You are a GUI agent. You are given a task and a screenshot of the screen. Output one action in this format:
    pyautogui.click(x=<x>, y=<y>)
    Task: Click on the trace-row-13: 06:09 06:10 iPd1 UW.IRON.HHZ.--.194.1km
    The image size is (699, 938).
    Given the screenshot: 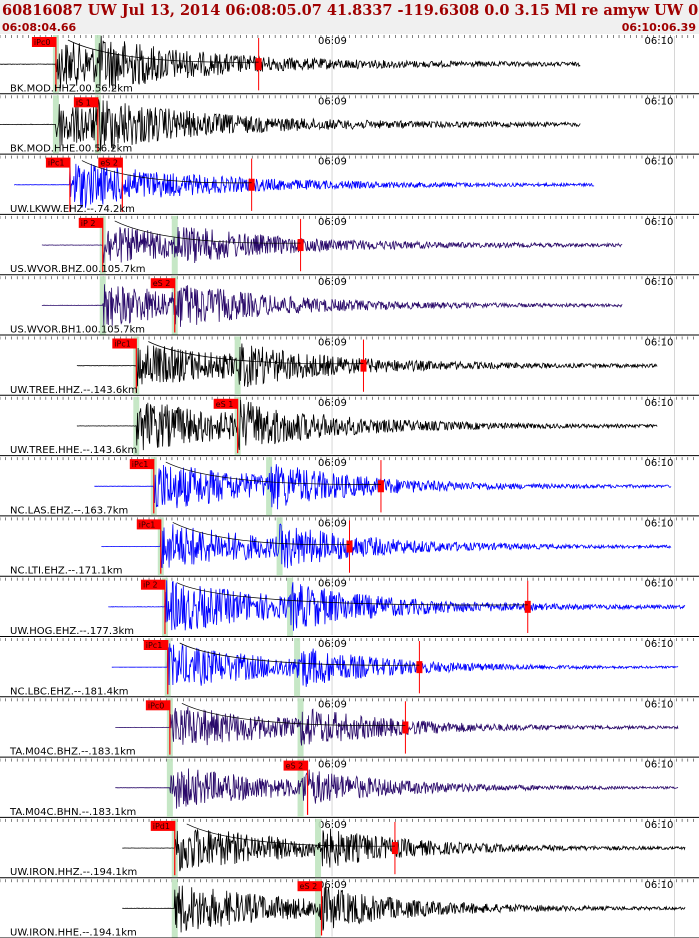 What is the action you would take?
    pyautogui.click(x=349, y=848)
    